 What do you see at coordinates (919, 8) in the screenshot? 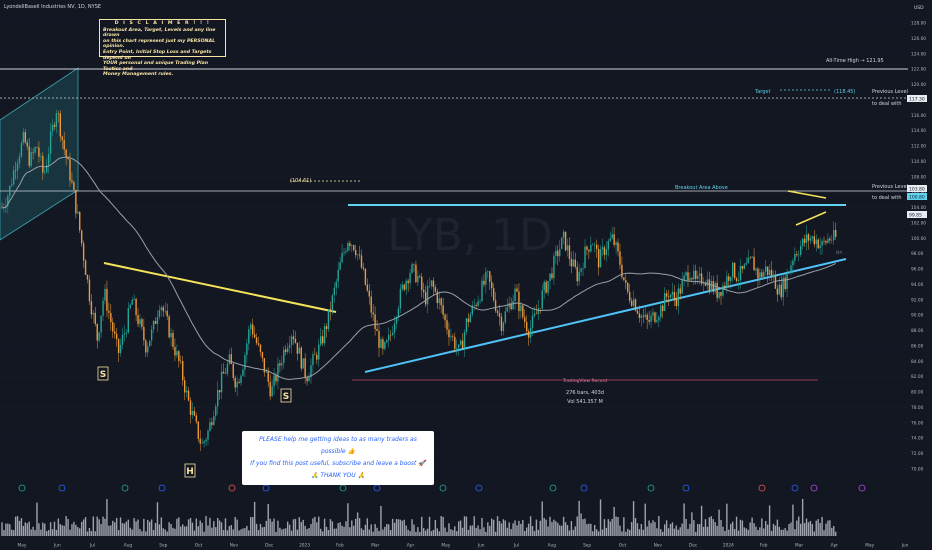
I see `currency-label: USD` at bounding box center [919, 8].